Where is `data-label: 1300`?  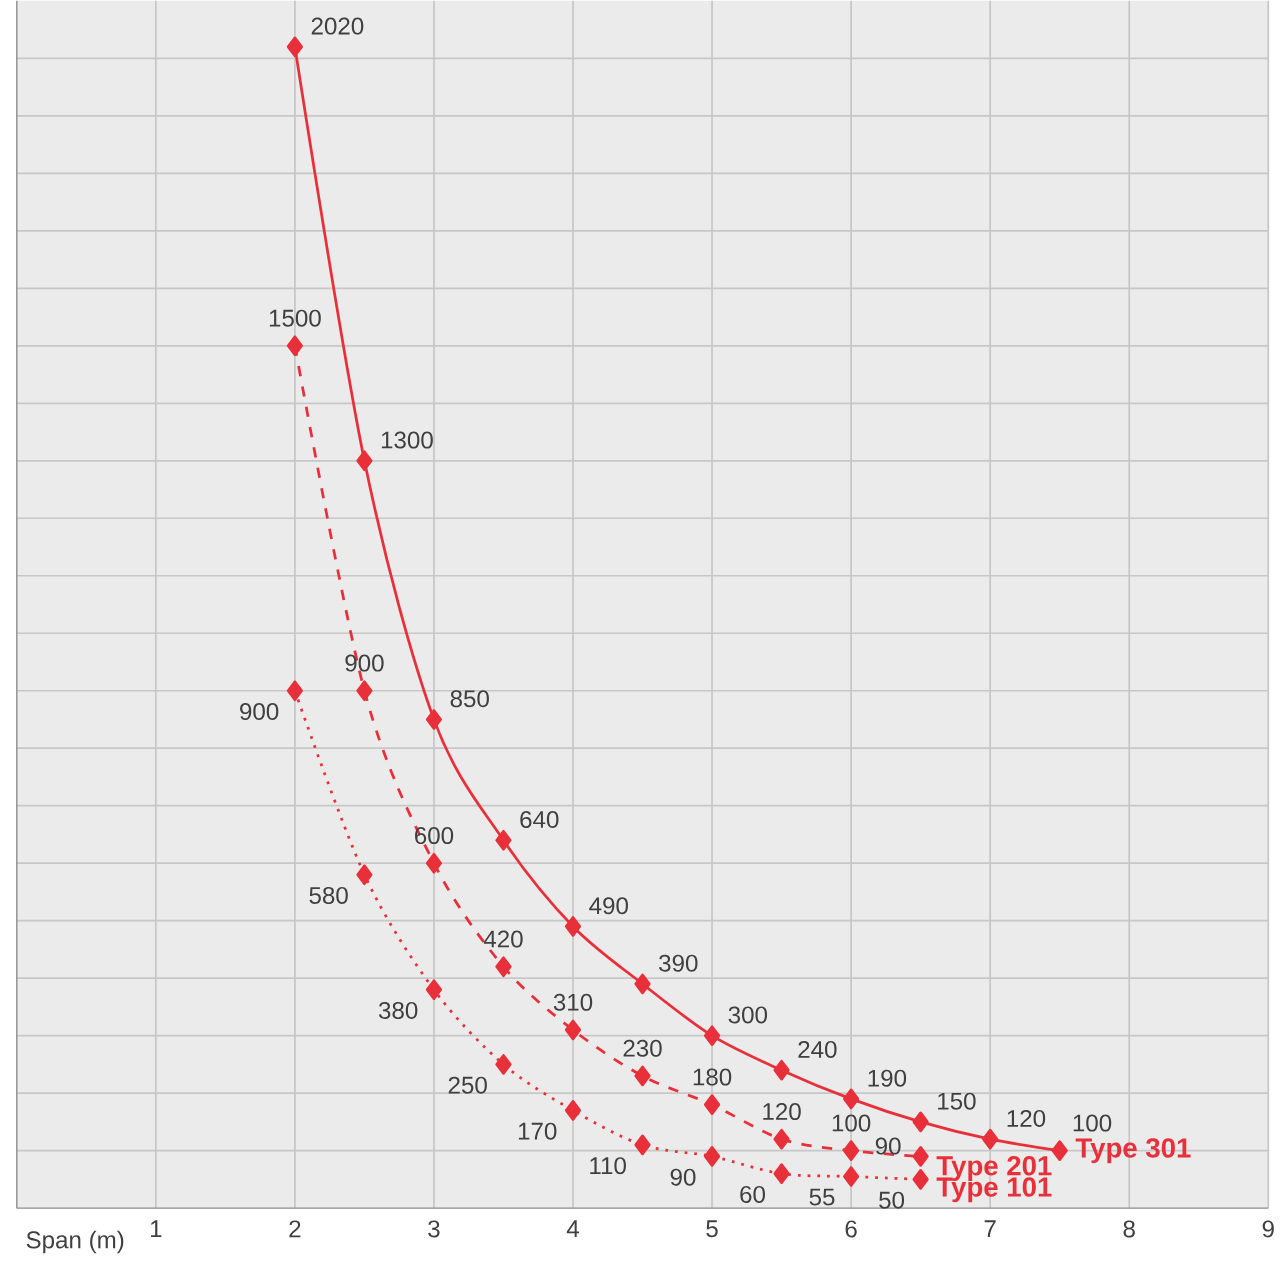
data-label: 1300 is located at coordinates (407, 440).